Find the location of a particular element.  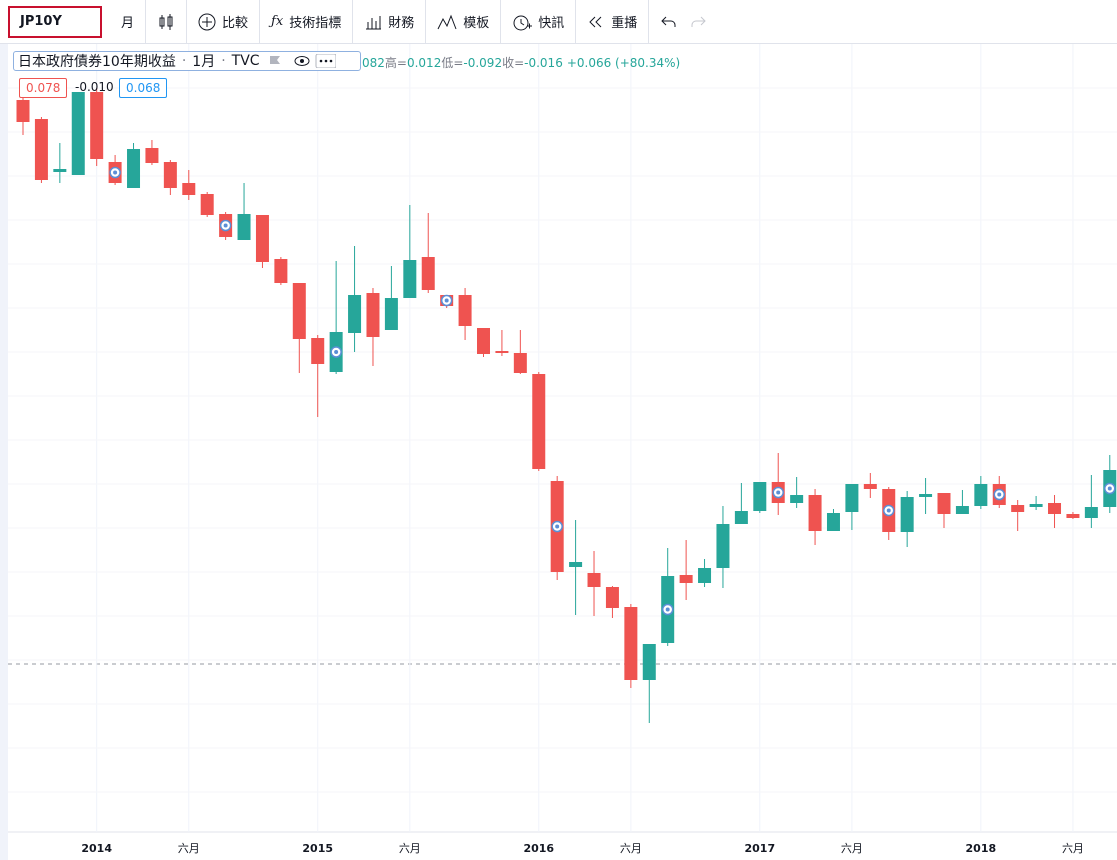

toolbar-label: 財務 is located at coordinates (401, 23).